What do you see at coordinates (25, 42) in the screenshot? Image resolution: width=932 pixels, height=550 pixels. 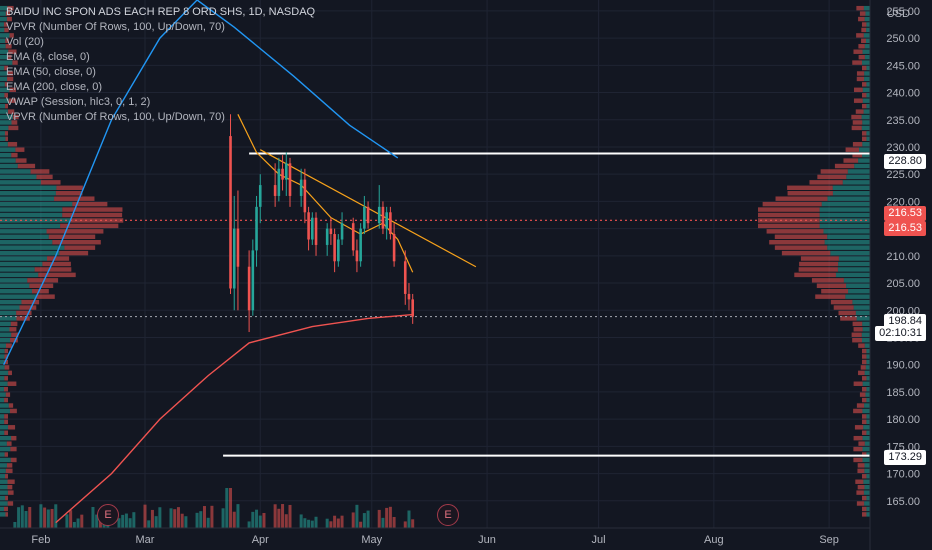 I see `indicator-volume: Vol (20)` at bounding box center [25, 42].